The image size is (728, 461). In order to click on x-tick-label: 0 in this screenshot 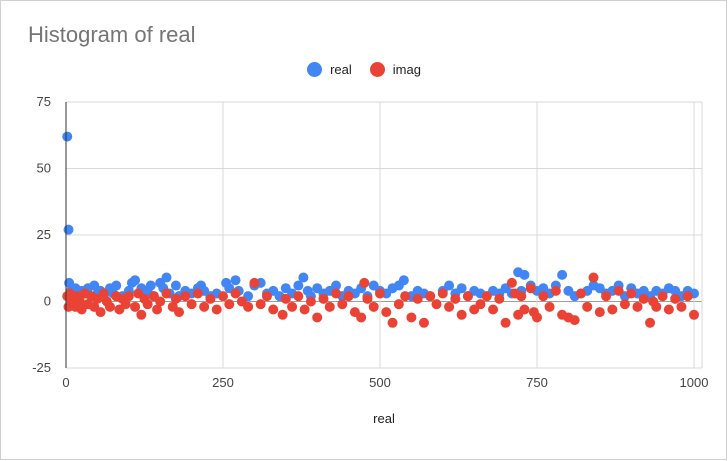, I will do `click(65, 382)`.